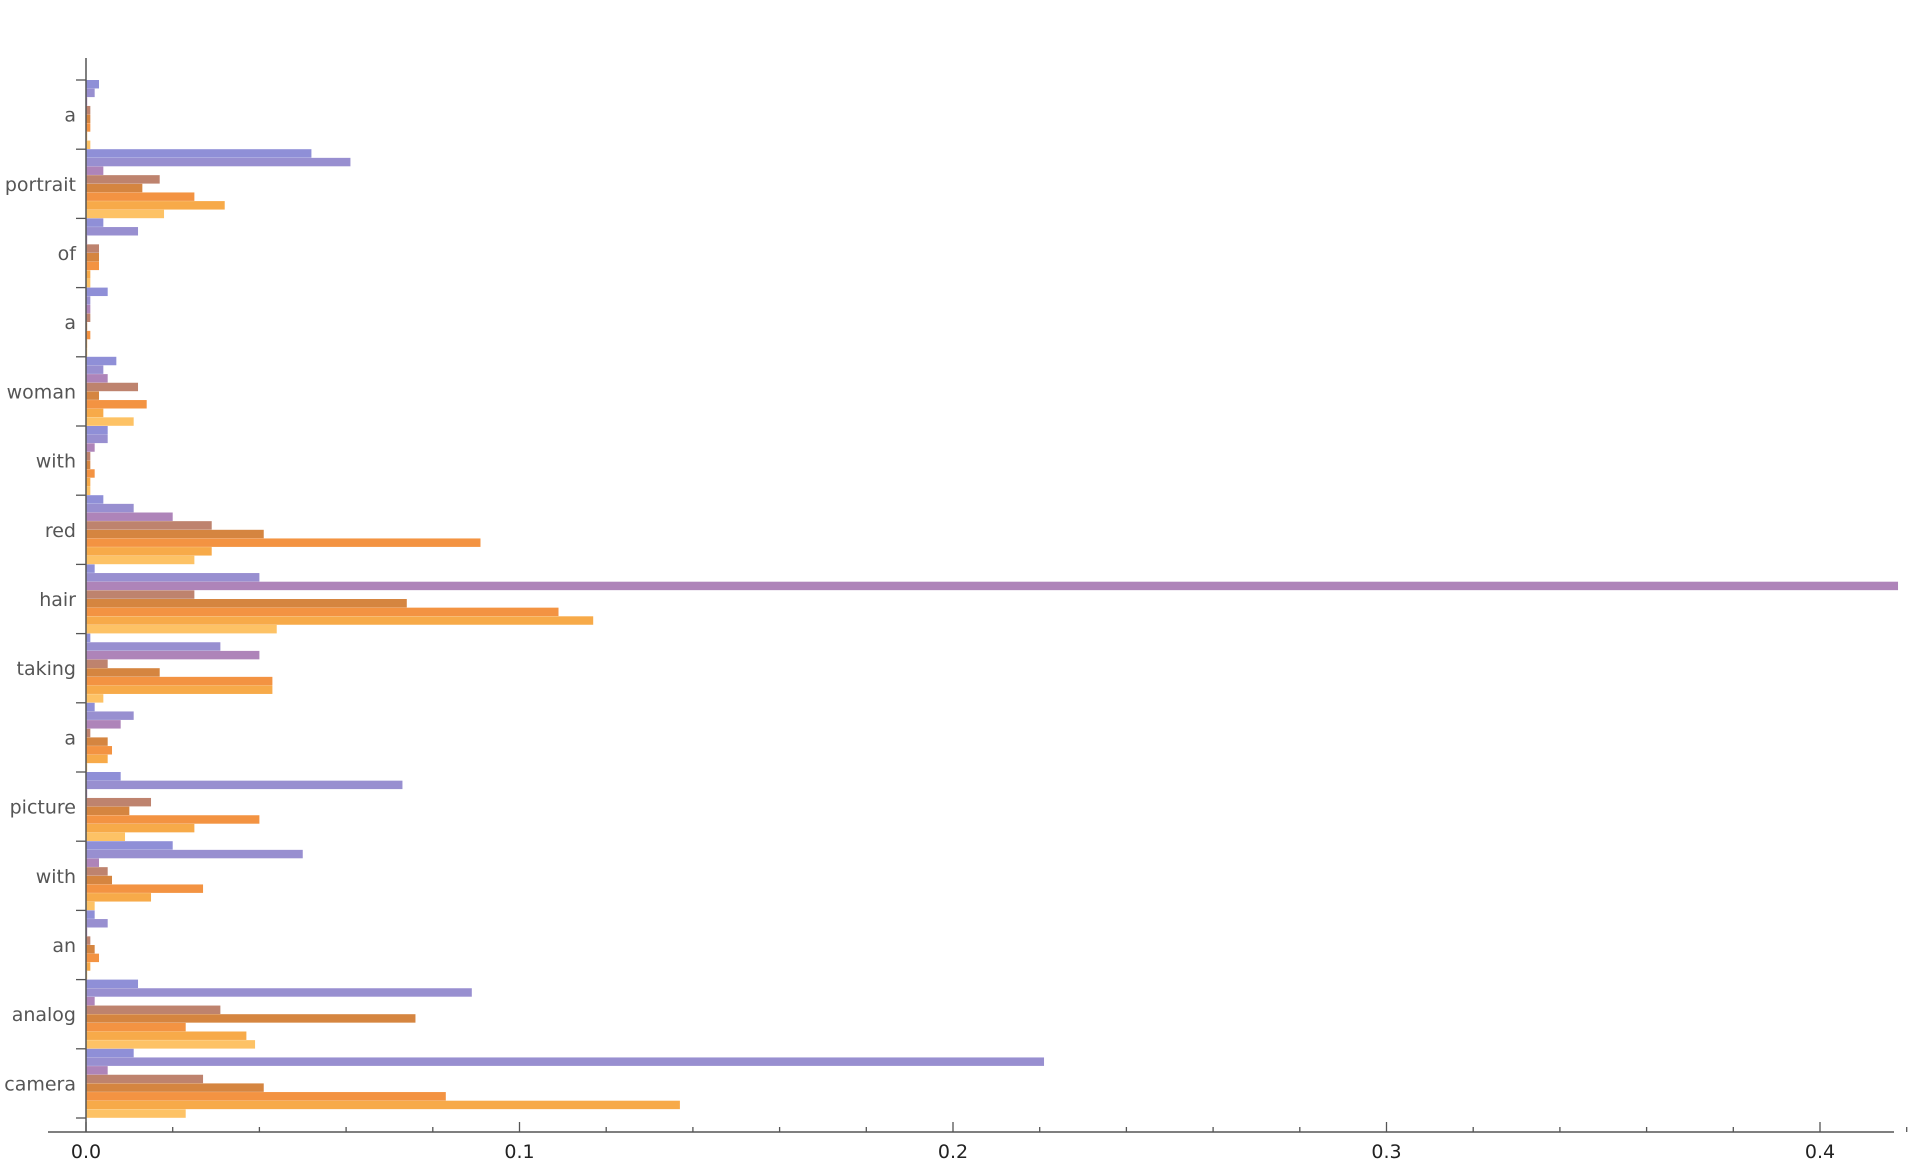 The image size is (1924, 1166). Describe the element at coordinates (88, 465) in the screenshot. I see `bar-with-5-s4` at that location.